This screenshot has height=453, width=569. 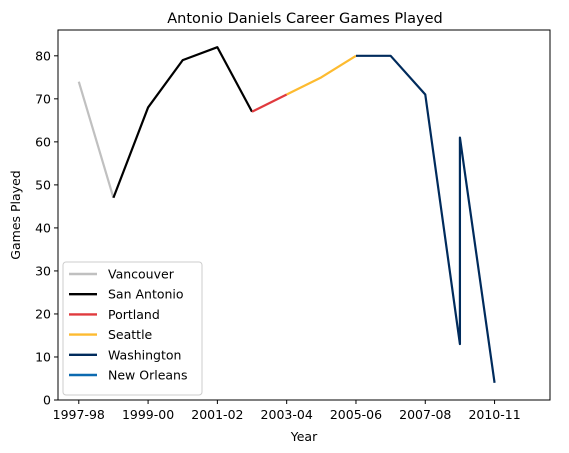 What do you see at coordinates (134, 314) in the screenshot?
I see `legend-label: Portland` at bounding box center [134, 314].